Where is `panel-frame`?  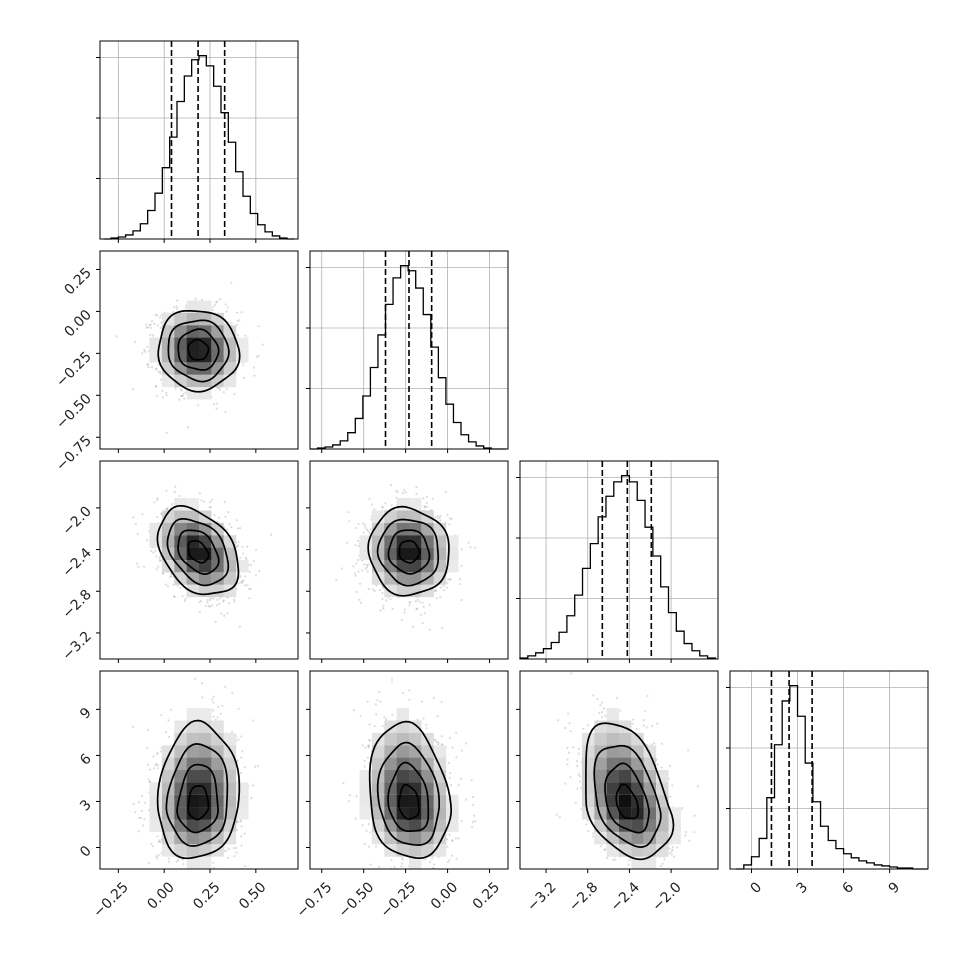
panel-frame is located at coordinates (409, 560).